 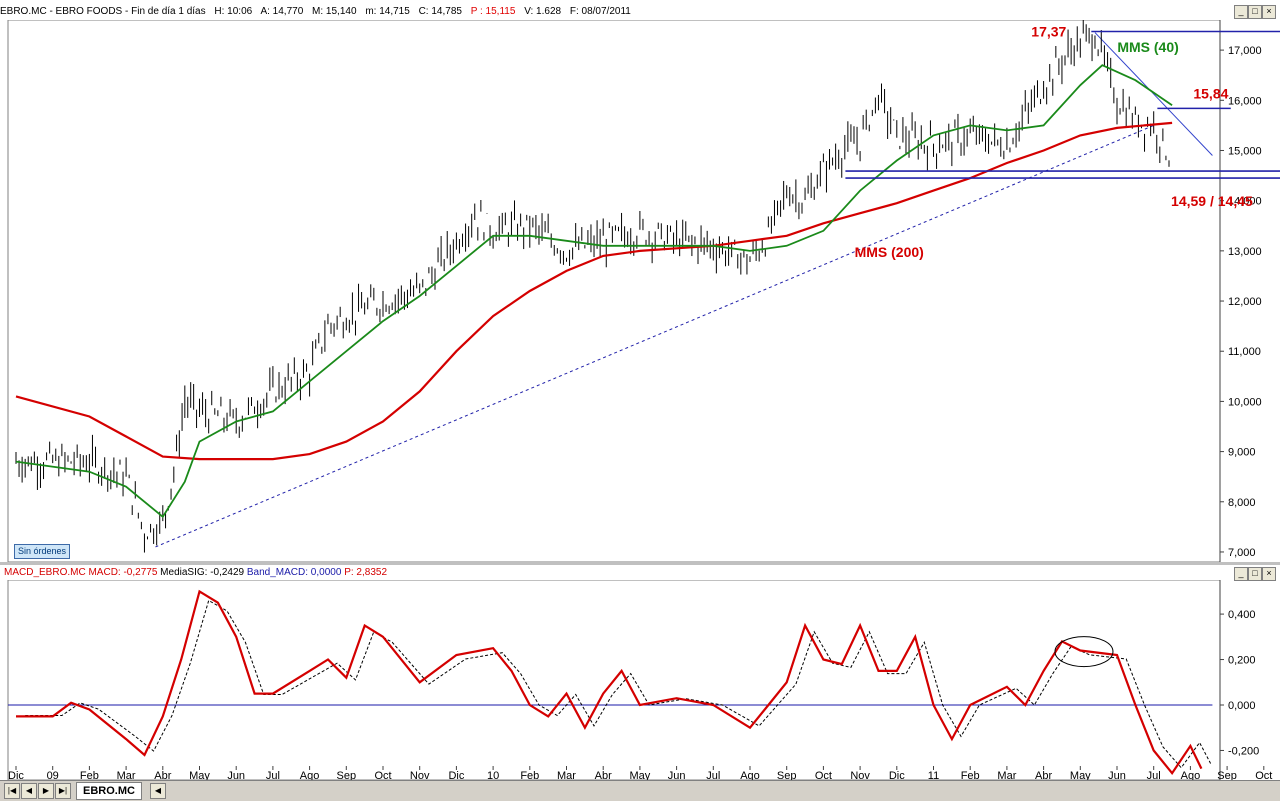 I want to click on macd-maximize-icon: □, so click(x=1255, y=574).